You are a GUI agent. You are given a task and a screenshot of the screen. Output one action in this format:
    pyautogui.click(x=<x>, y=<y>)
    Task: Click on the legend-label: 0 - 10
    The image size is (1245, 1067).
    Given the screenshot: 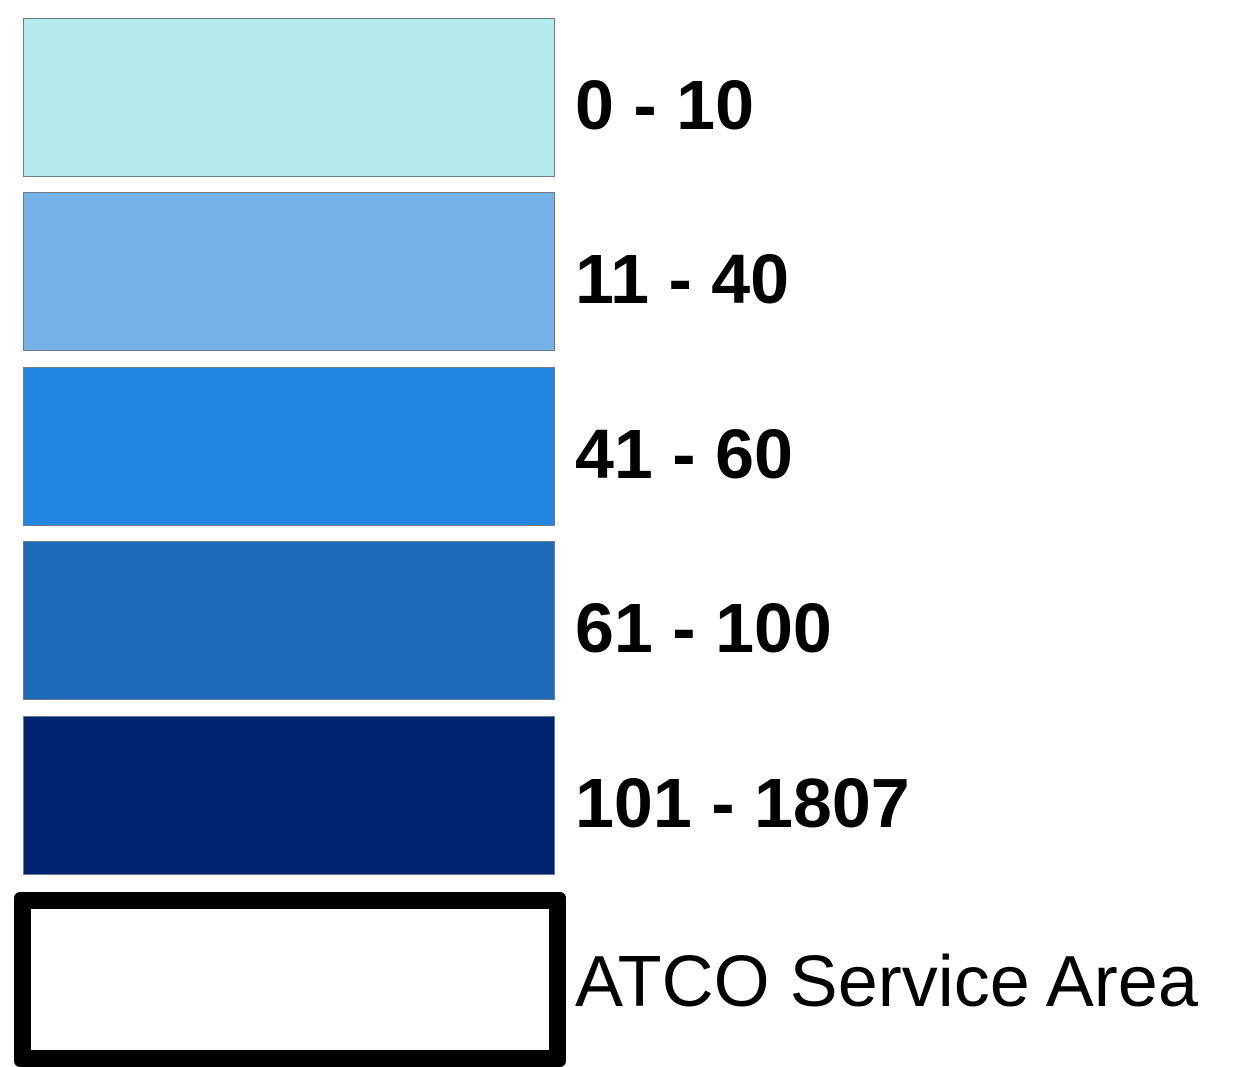 What is the action you would take?
    pyautogui.click(x=664, y=105)
    